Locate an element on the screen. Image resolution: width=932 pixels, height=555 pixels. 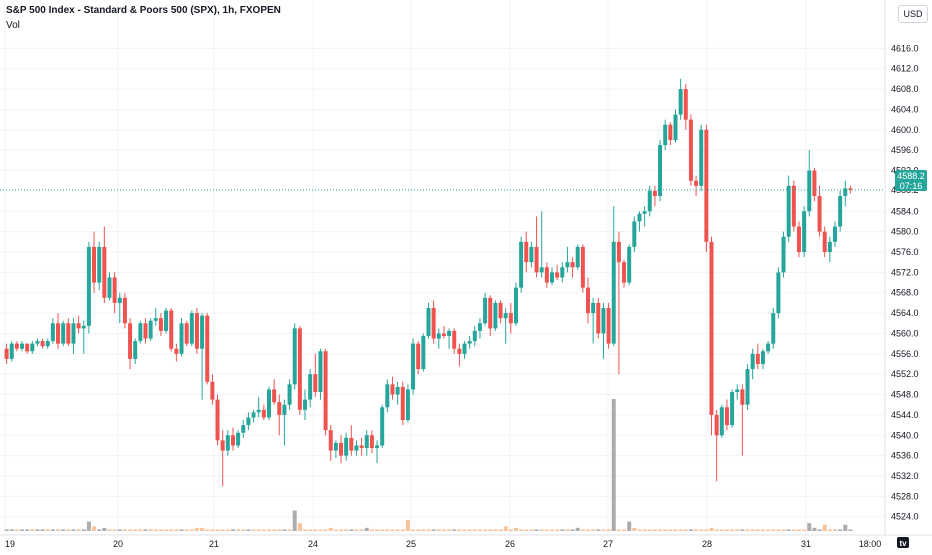
time-axis: 19 20 21 24 25 26 27 28 31 18:00 is located at coordinates (443, 544).